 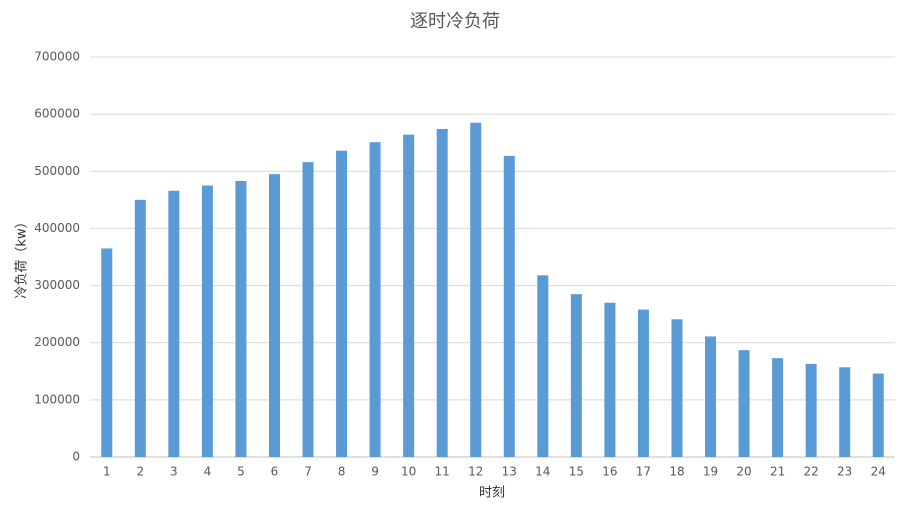 I want to click on x-tick-label: 16, so click(x=609, y=472).